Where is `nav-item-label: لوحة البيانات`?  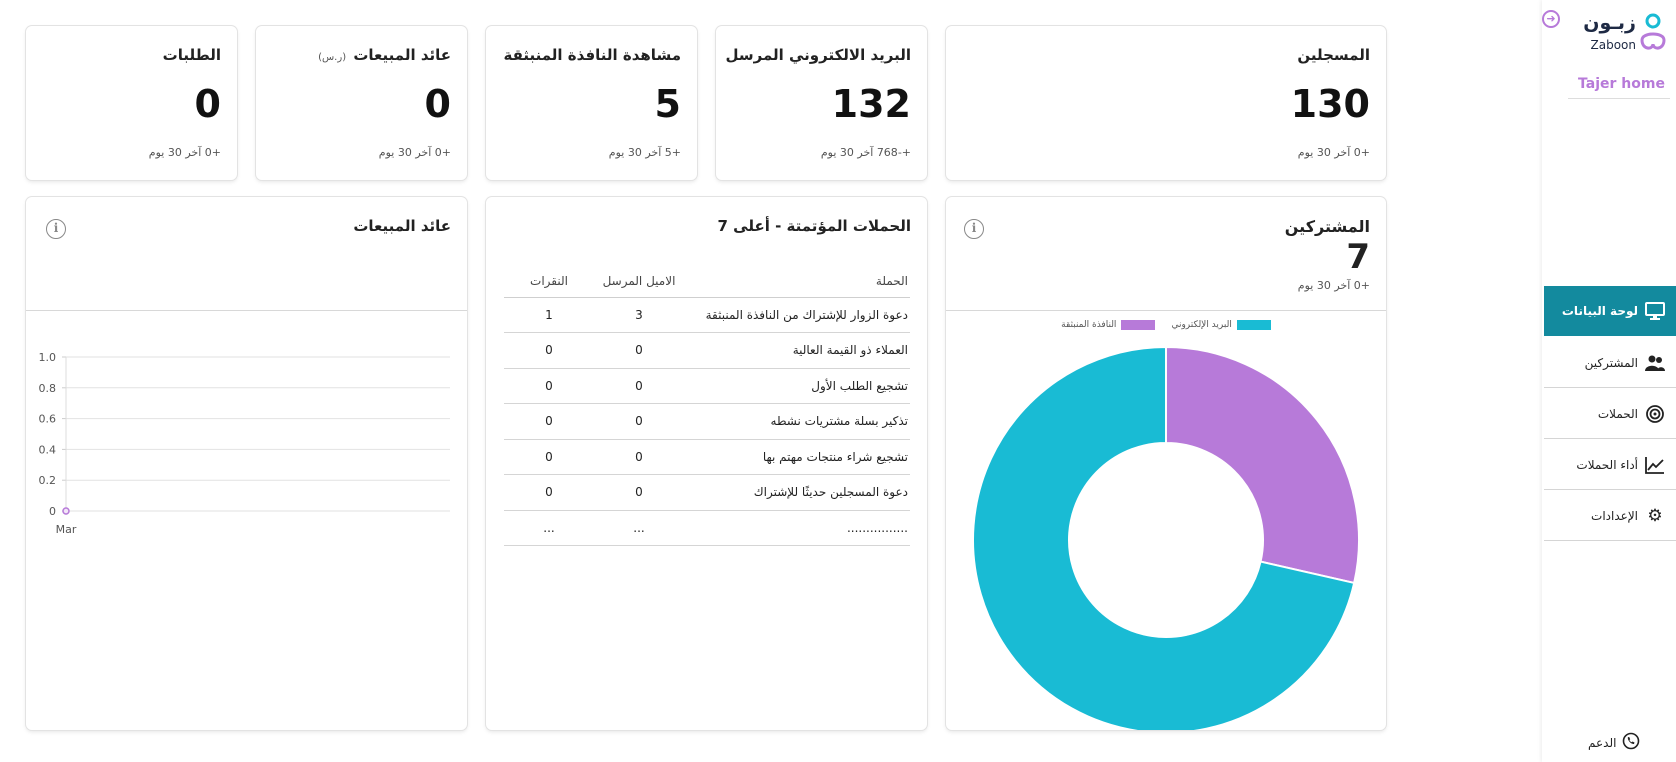 nav-item-label: لوحة البيانات is located at coordinates (1599, 311).